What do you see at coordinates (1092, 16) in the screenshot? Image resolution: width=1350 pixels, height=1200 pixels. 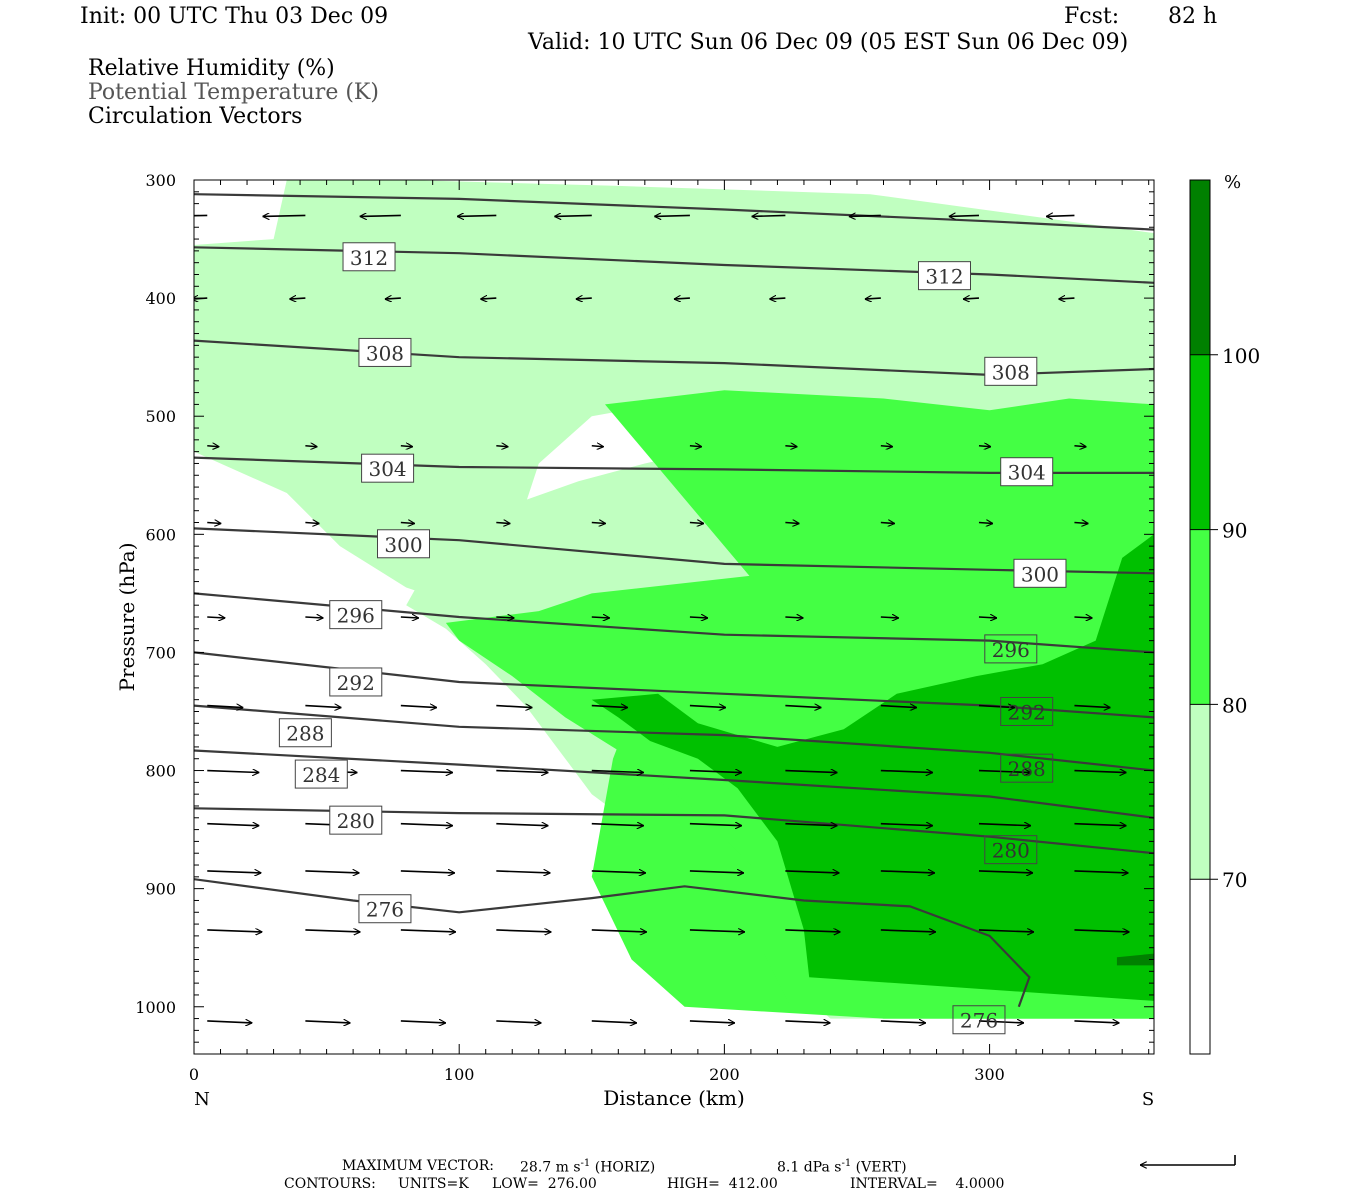 I see `forecast-hour-label: Fcst:` at bounding box center [1092, 16].